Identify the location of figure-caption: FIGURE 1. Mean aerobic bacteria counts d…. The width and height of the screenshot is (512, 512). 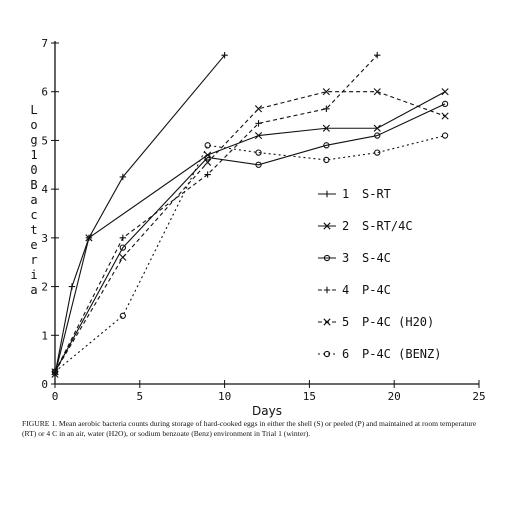
(249, 428).